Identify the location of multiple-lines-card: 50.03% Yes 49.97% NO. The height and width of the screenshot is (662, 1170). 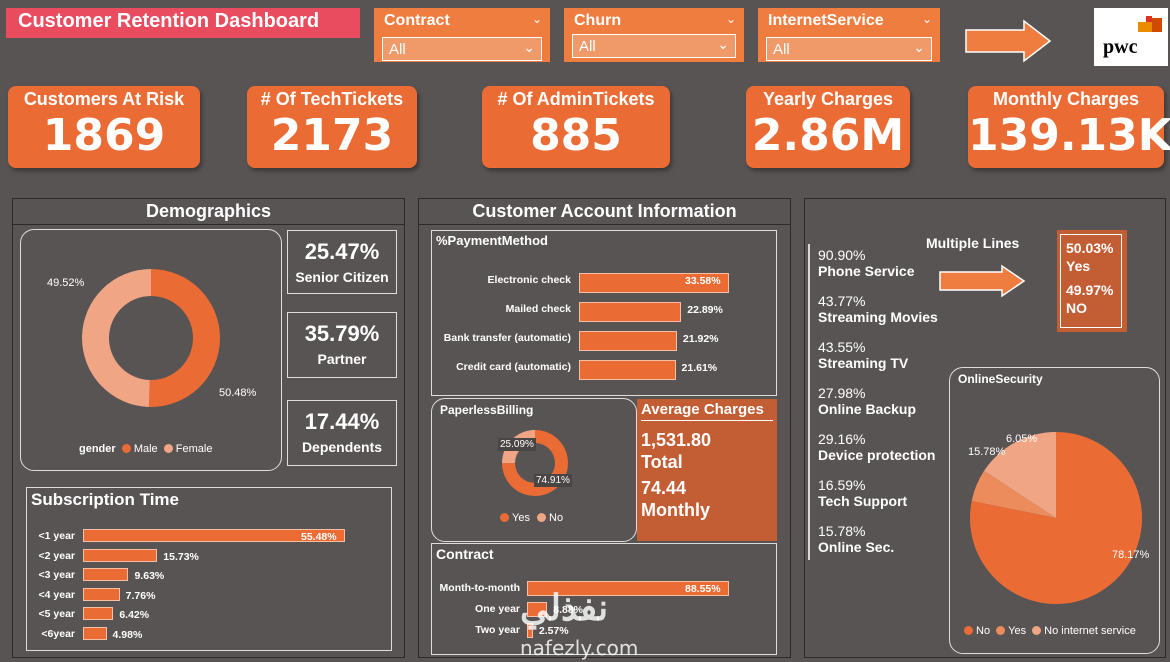
(1092, 281).